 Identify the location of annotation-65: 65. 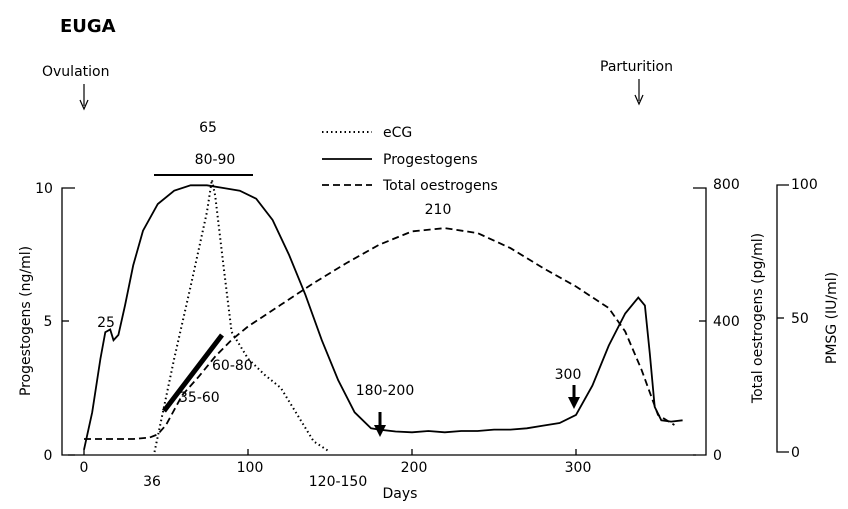
(208, 128).